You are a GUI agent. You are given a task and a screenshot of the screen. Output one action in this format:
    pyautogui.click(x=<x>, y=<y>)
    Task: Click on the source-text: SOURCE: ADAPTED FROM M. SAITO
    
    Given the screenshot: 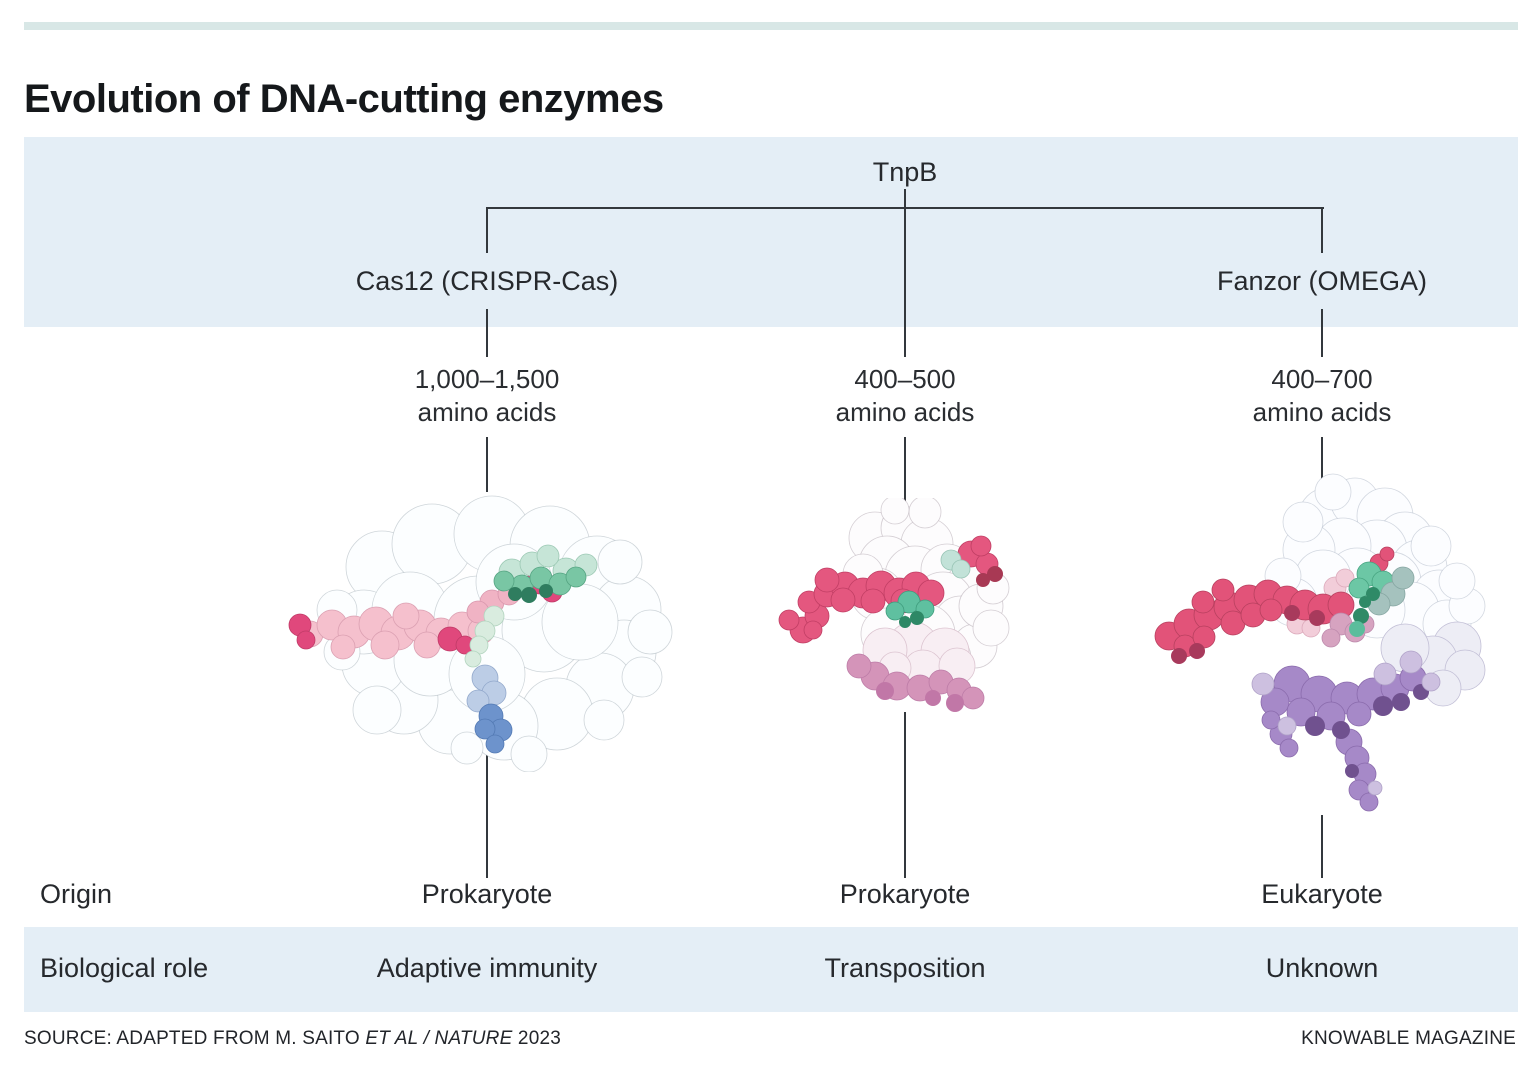 What is the action you would take?
    pyautogui.click(x=195, y=1038)
    